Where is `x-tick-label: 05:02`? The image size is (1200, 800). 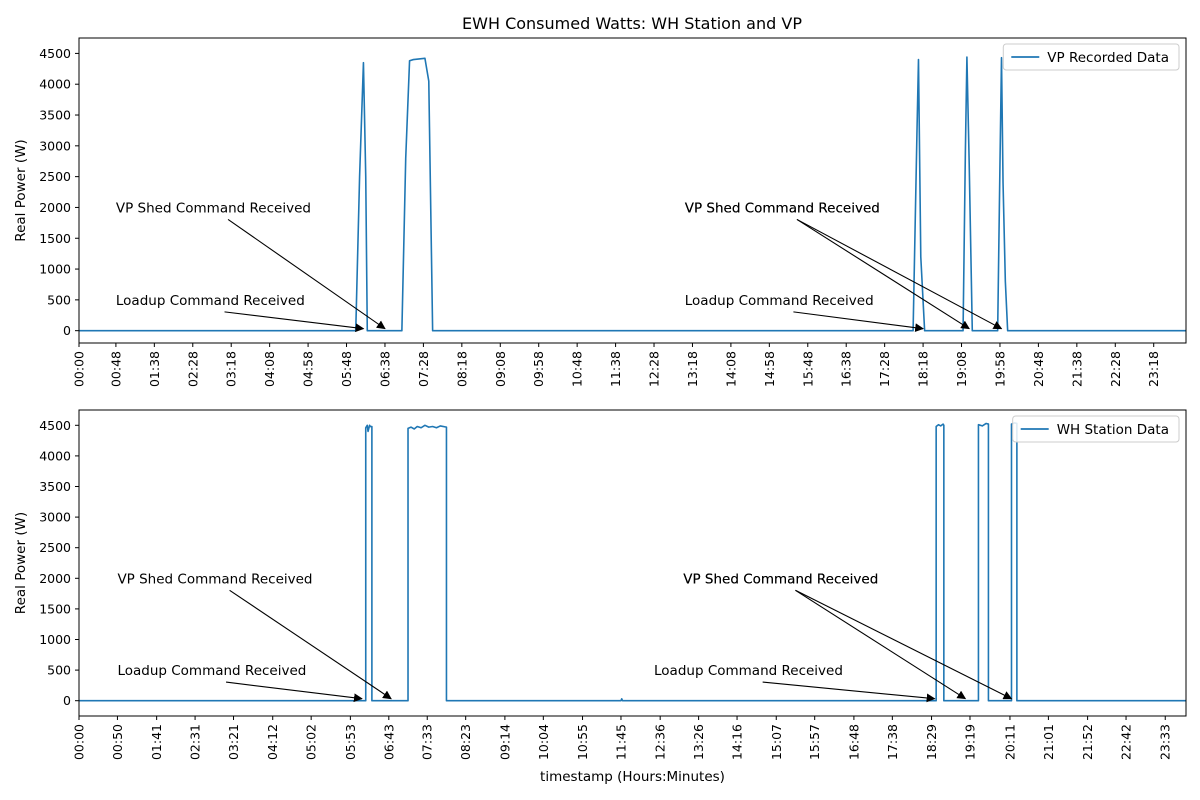
x-tick-label: 05:02 is located at coordinates (311, 742).